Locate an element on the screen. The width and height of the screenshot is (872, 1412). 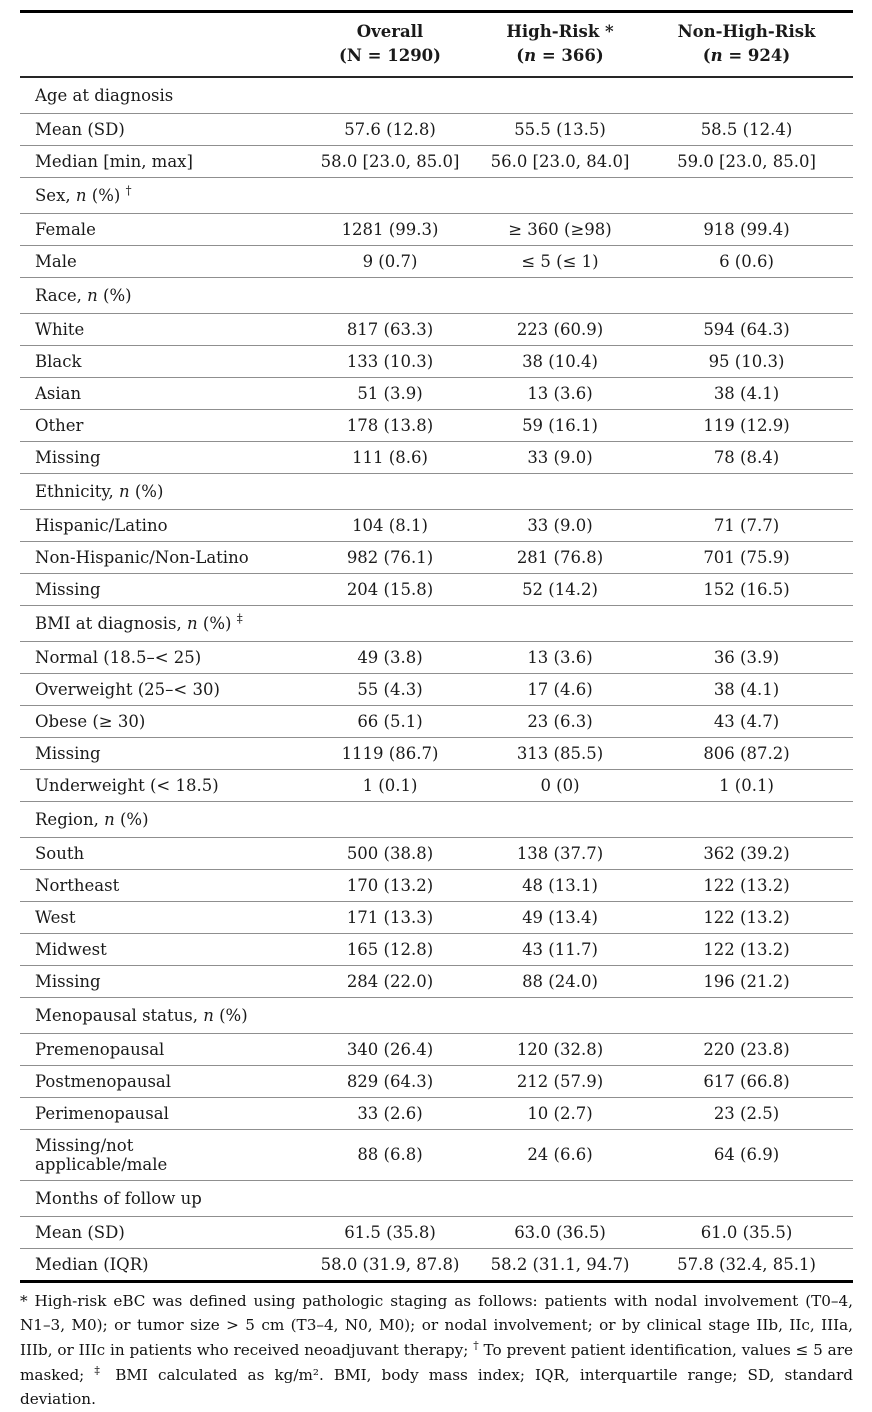
row-label: White is located at coordinates (160, 329).